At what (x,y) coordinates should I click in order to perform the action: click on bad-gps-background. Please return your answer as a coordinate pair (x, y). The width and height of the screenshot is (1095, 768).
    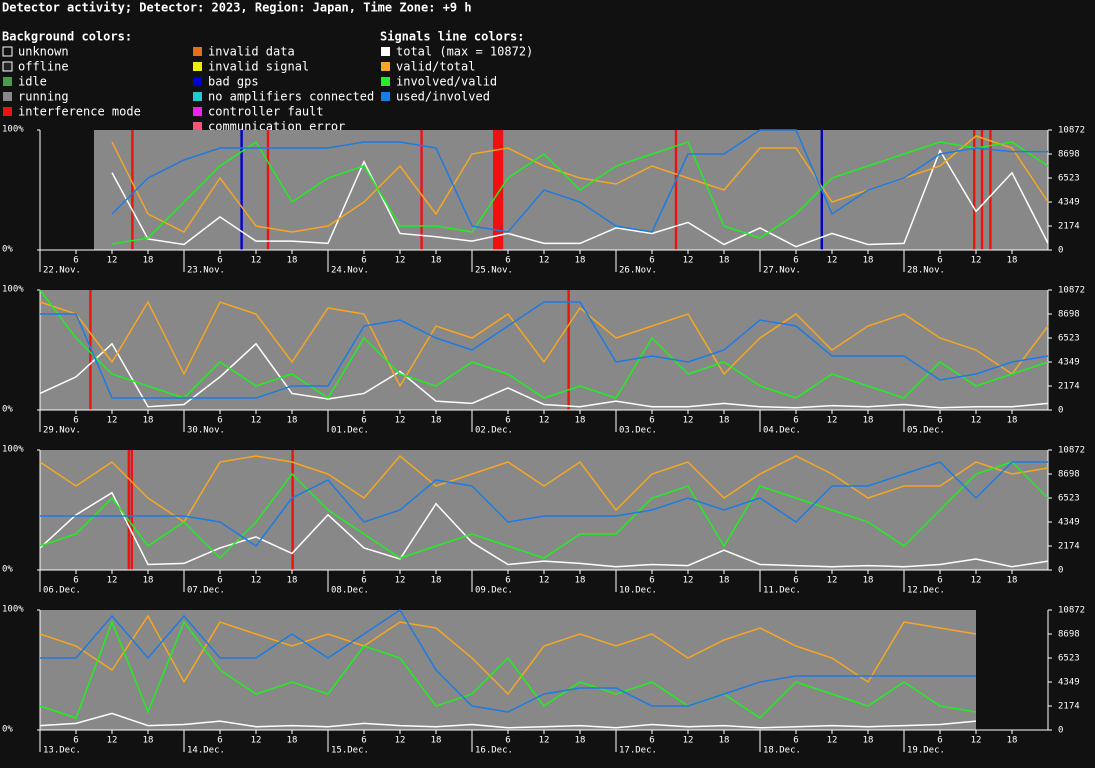
    Looking at the image, I should click on (241, 190).